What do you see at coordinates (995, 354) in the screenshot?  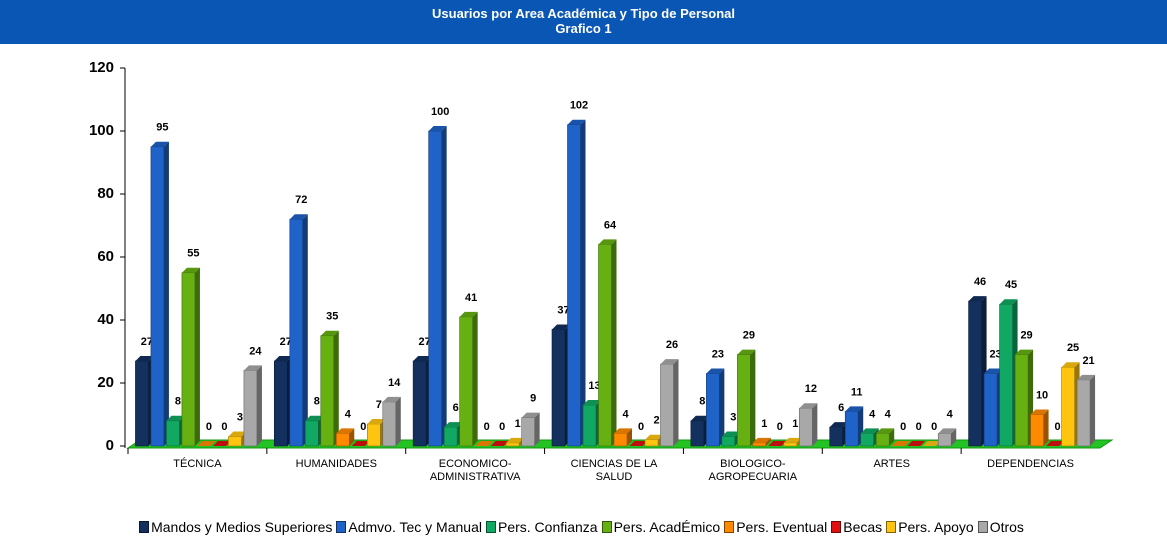 I see `data-label: 23` at bounding box center [995, 354].